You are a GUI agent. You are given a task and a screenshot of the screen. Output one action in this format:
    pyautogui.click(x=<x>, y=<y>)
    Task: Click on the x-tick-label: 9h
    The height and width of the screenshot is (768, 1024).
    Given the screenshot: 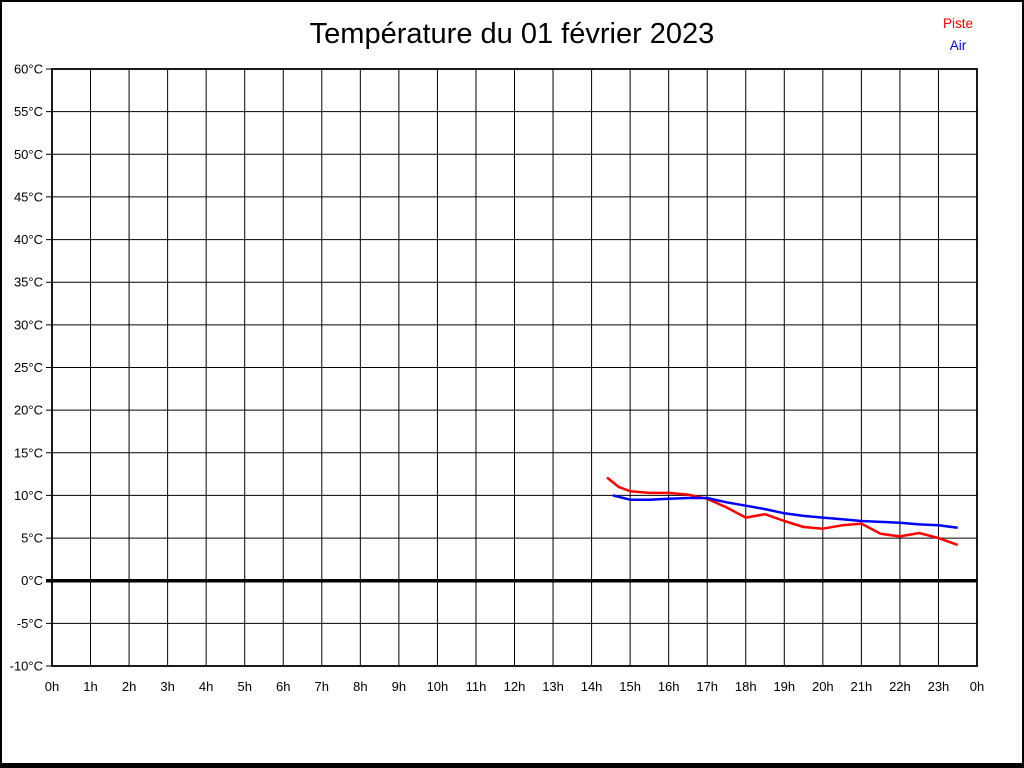 What is the action you would take?
    pyautogui.click(x=399, y=686)
    